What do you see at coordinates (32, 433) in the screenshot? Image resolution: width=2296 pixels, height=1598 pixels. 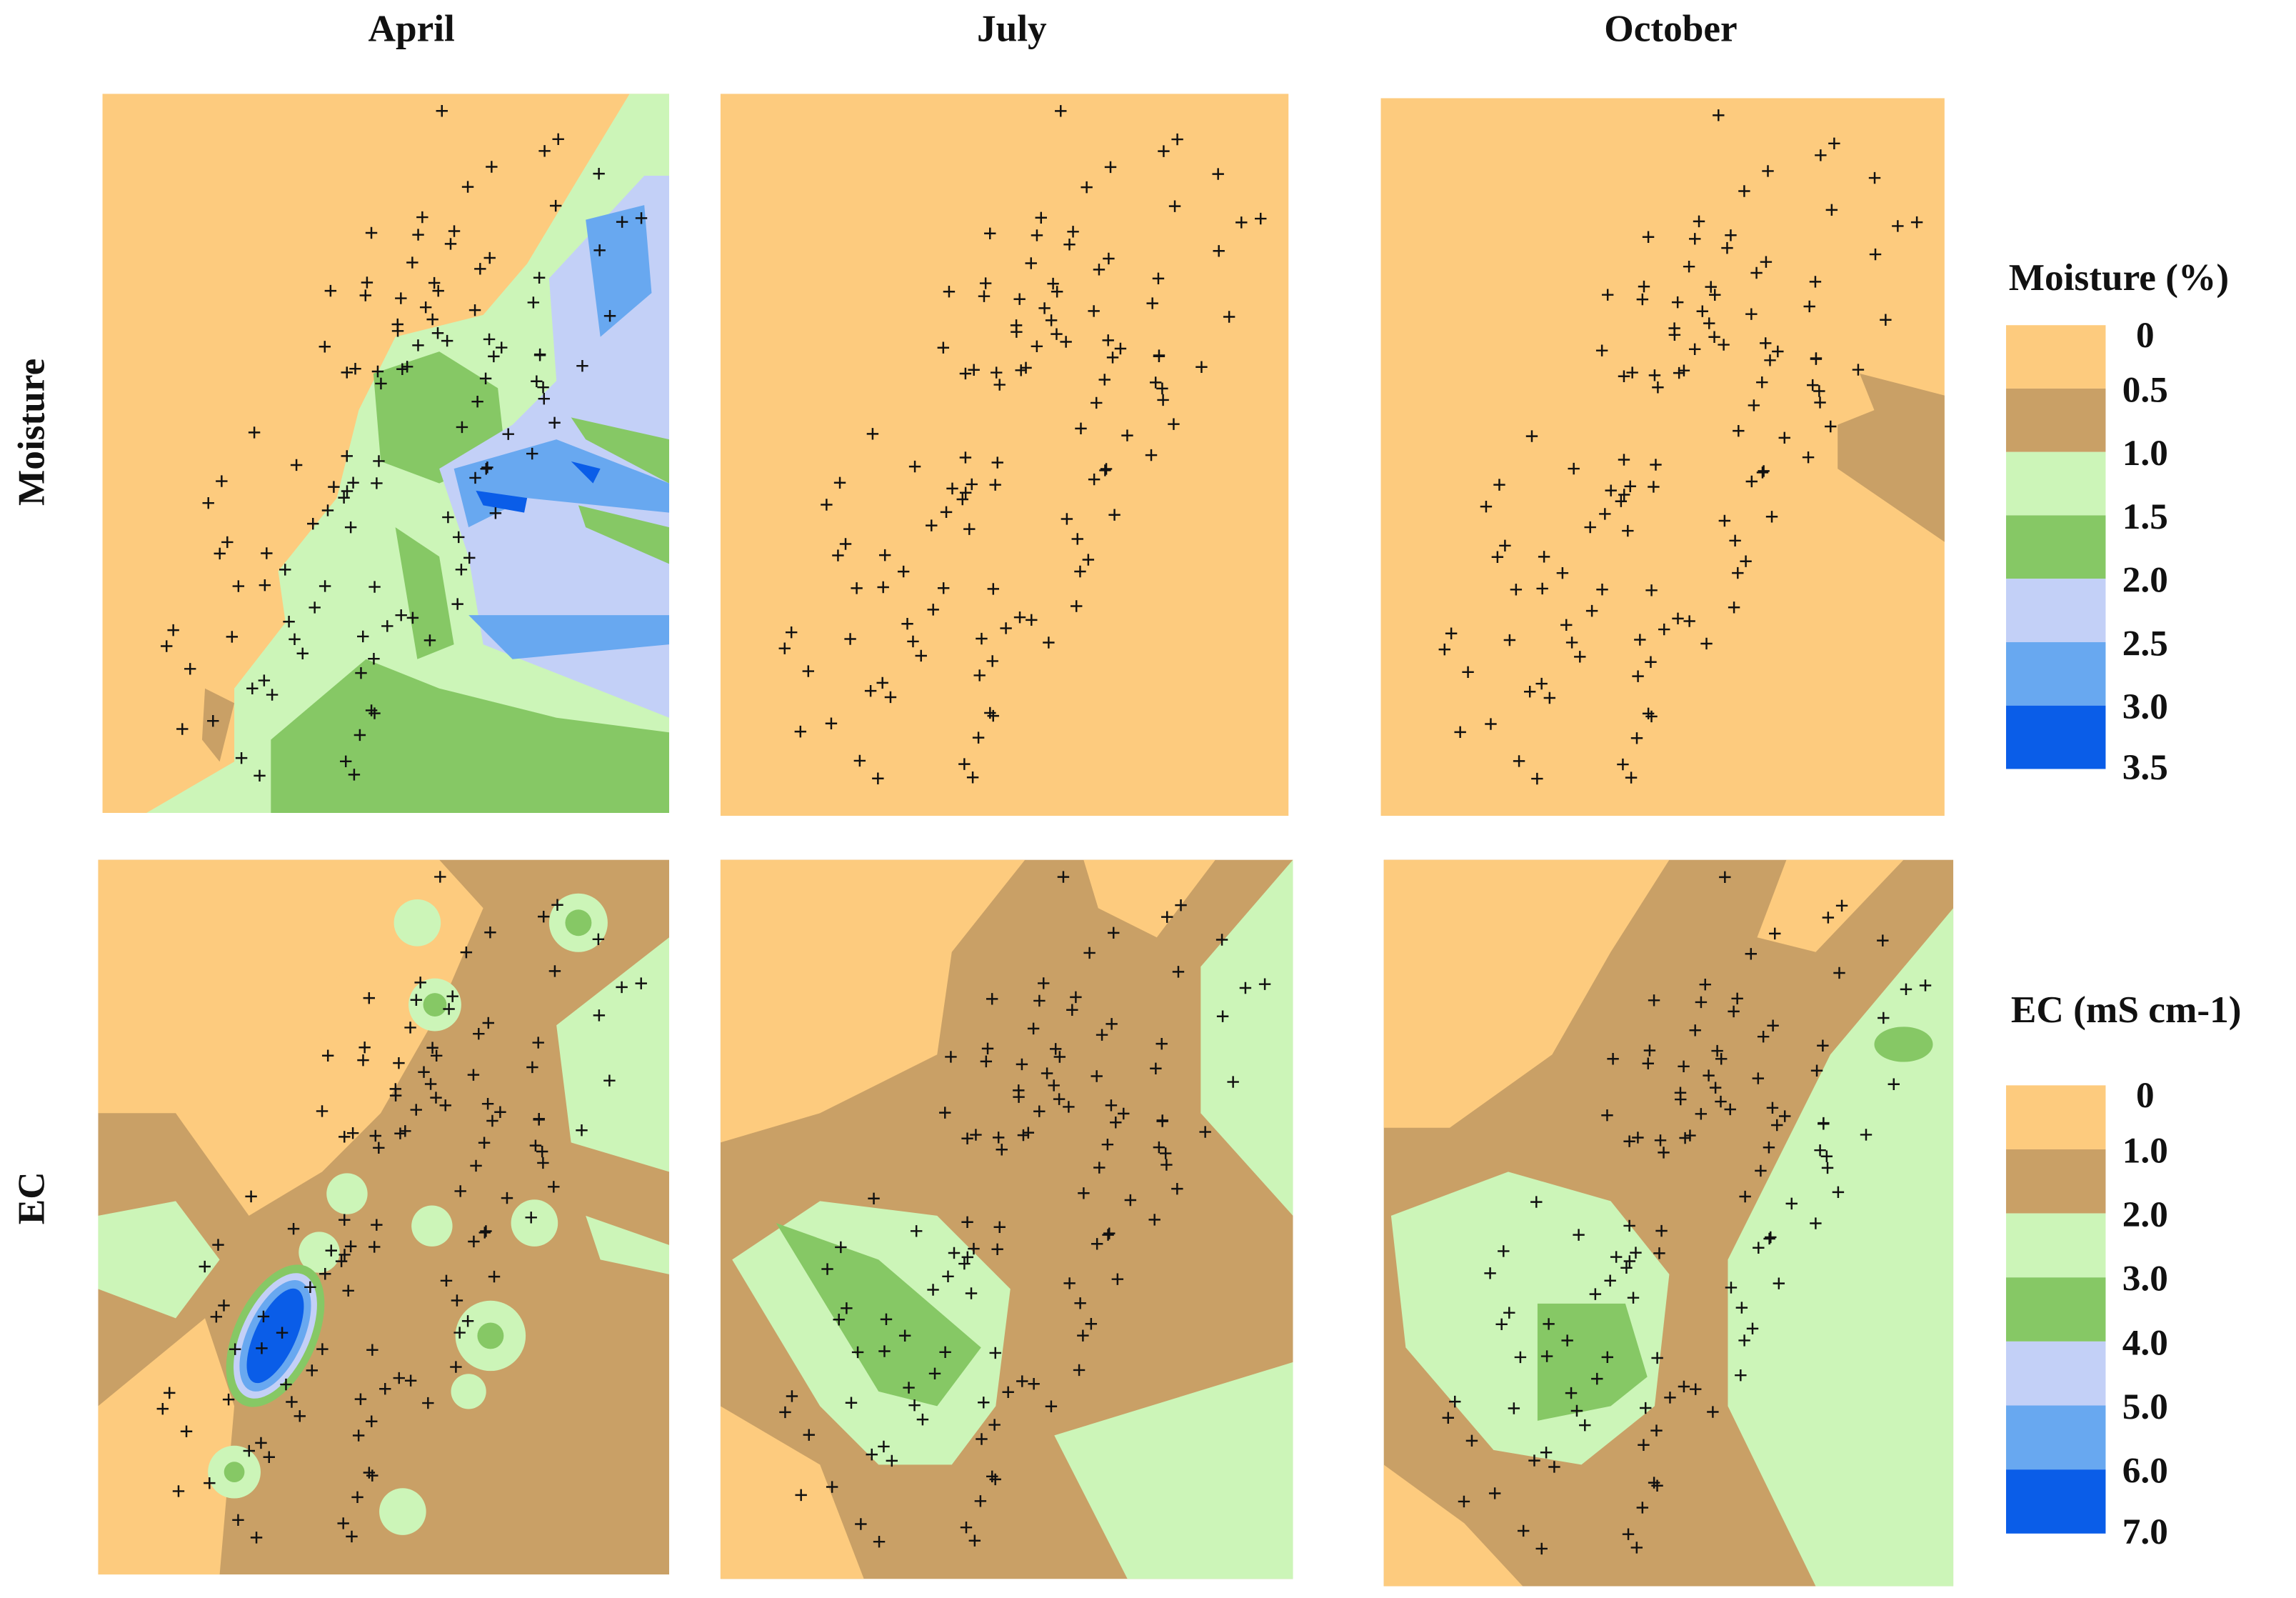 I see `row-title: Moisture` at bounding box center [32, 433].